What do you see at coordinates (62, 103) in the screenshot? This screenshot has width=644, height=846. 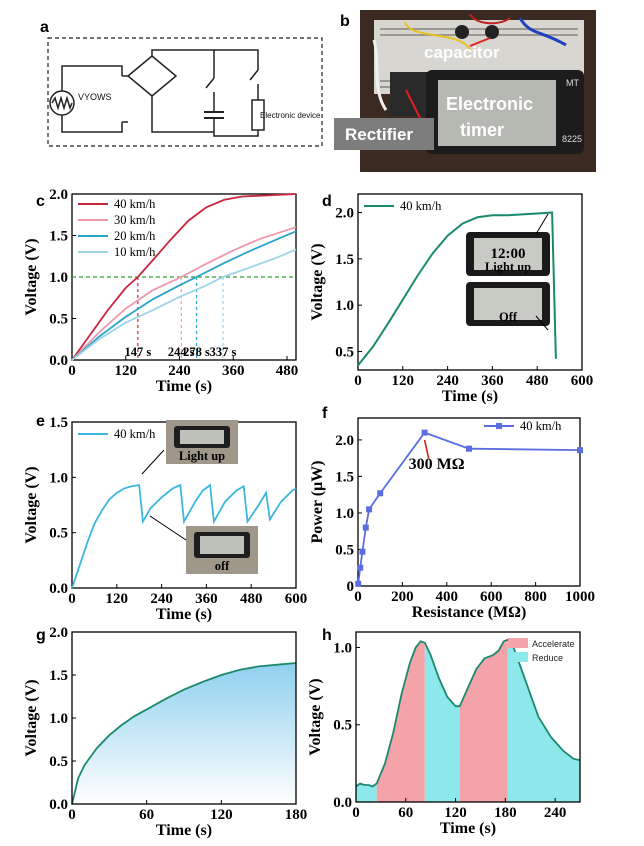 I see `source-zigzag` at bounding box center [62, 103].